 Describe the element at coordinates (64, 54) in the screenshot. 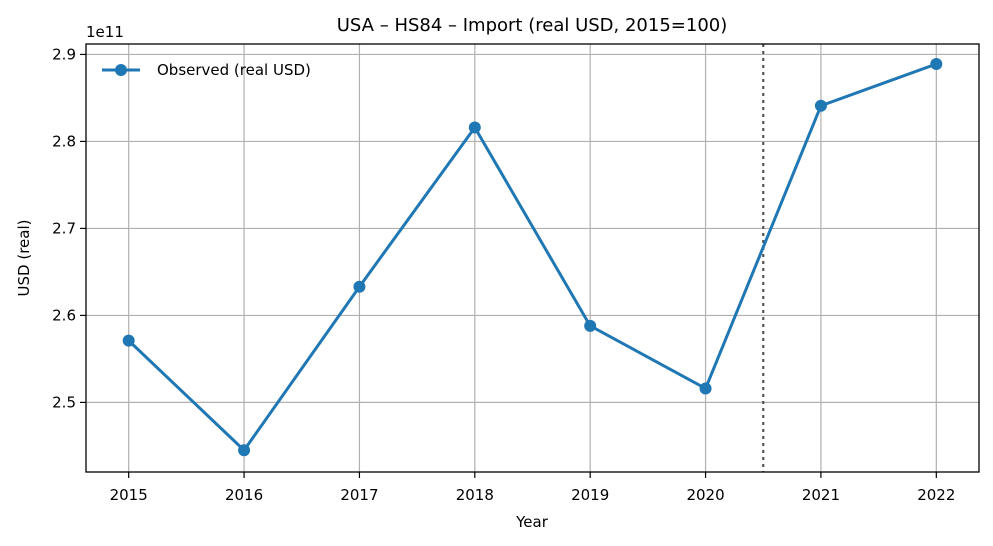

I see `y-tick-label: 2.9` at that location.